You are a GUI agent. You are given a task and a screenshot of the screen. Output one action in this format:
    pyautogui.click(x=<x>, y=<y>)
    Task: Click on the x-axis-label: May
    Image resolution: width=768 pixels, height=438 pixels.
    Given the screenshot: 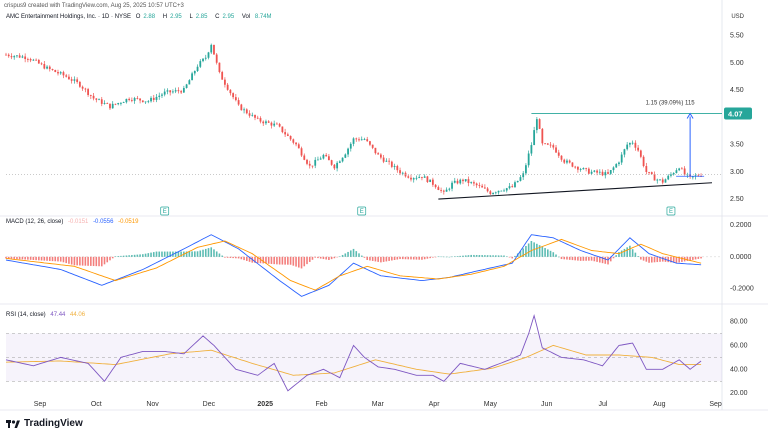 What is the action you would take?
    pyautogui.click(x=491, y=404)
    